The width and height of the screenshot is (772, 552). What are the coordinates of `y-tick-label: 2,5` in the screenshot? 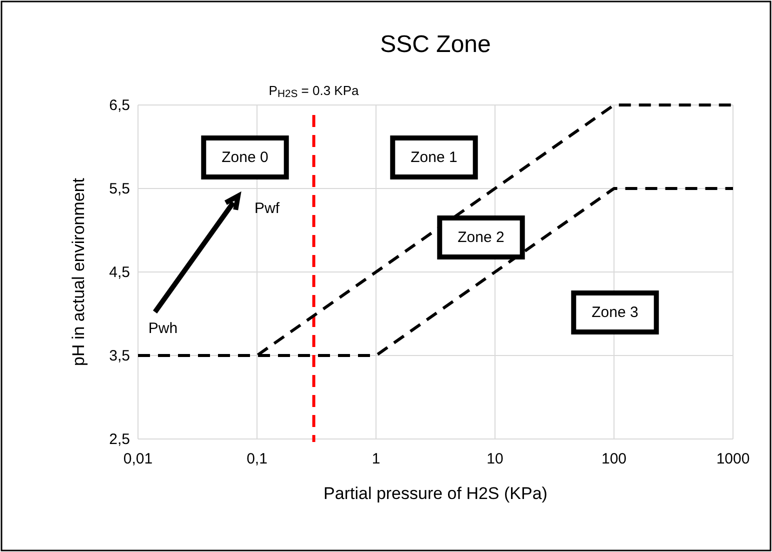 It's located at (119, 439).